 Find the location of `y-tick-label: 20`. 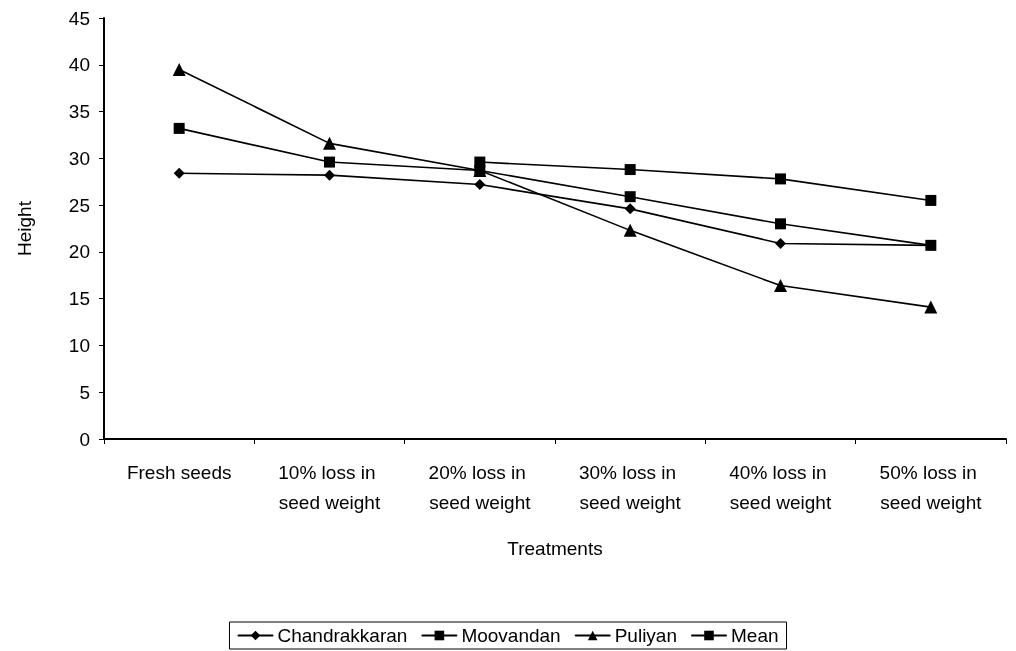

y-tick-label: 20 is located at coordinates (79, 252).